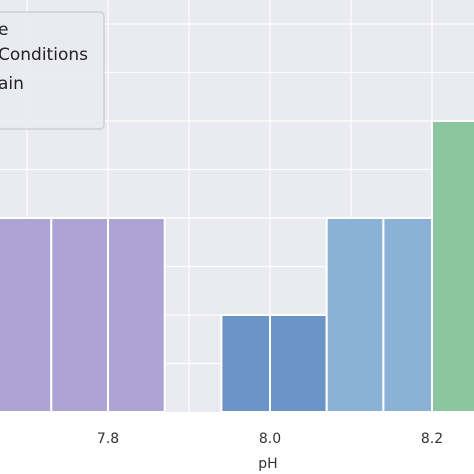 The image size is (474, 474). I want to click on legend-entry-2: Conditions, so click(44, 55).